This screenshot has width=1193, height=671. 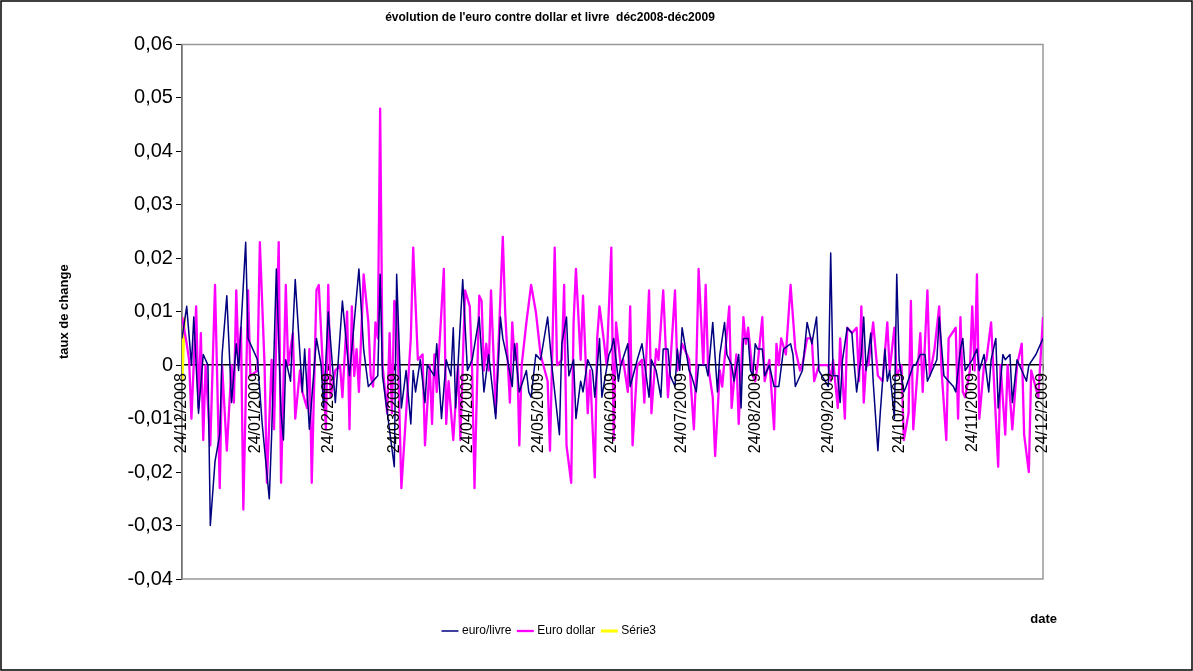 I want to click on y-tick-label: -0,04, so click(x=150, y=577).